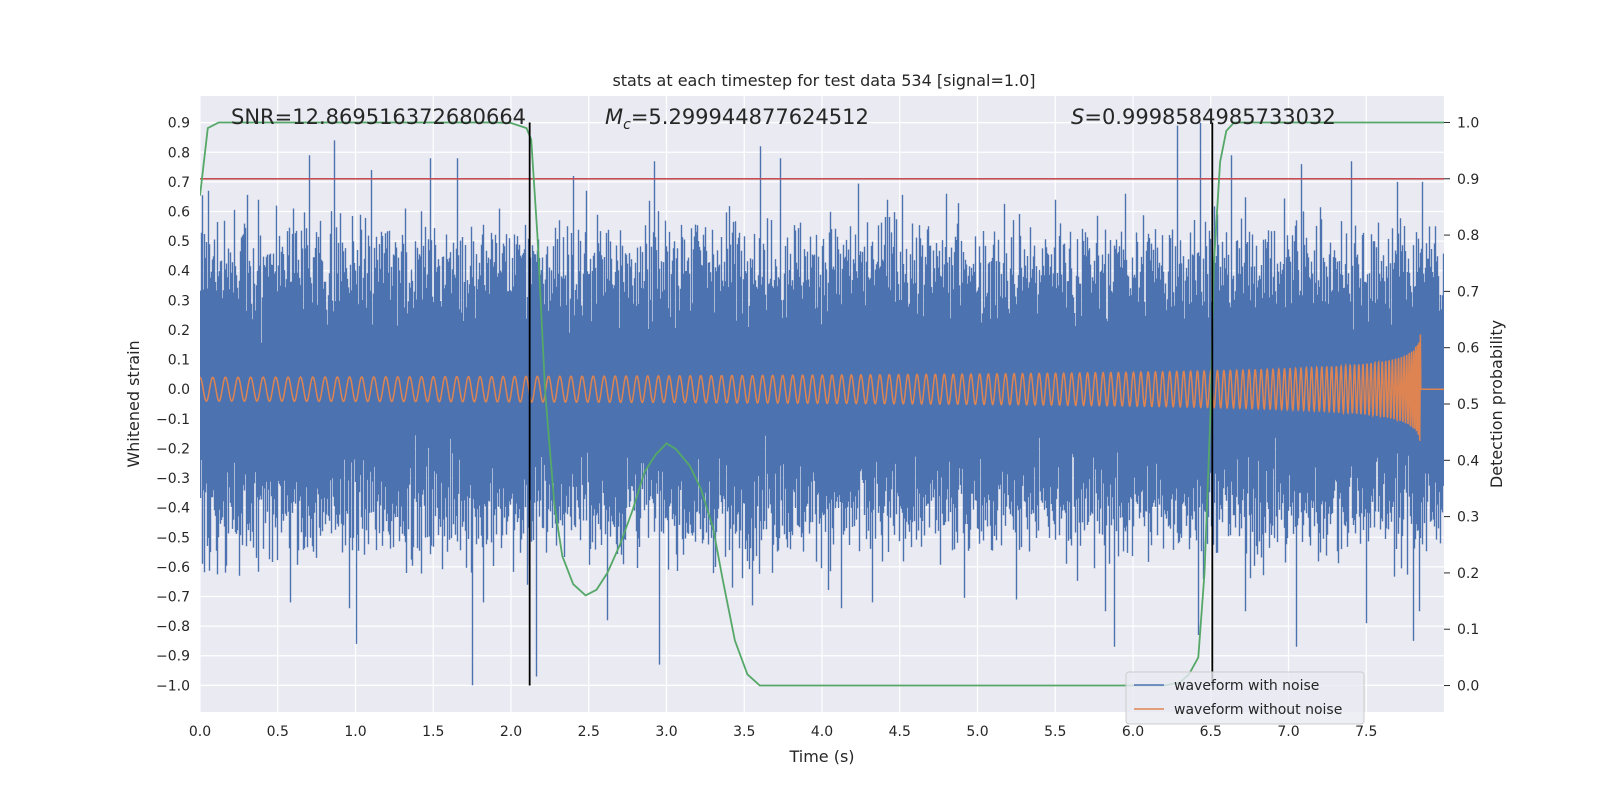  What do you see at coordinates (1468, 687) in the screenshot?
I see `y-right-tick-label: 0.0` at bounding box center [1468, 687].